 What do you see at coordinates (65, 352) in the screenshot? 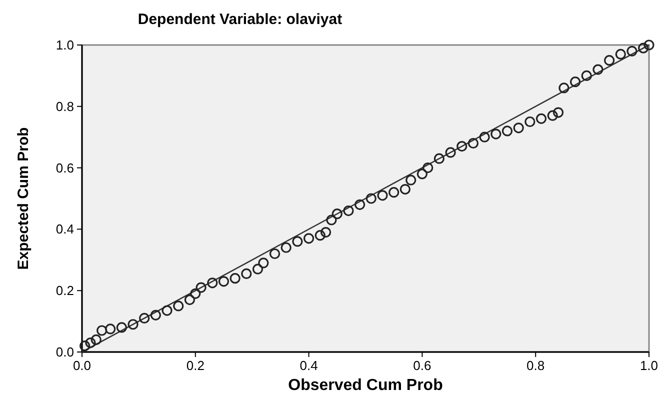
I see `y-tick-label: 0.0` at bounding box center [65, 352].